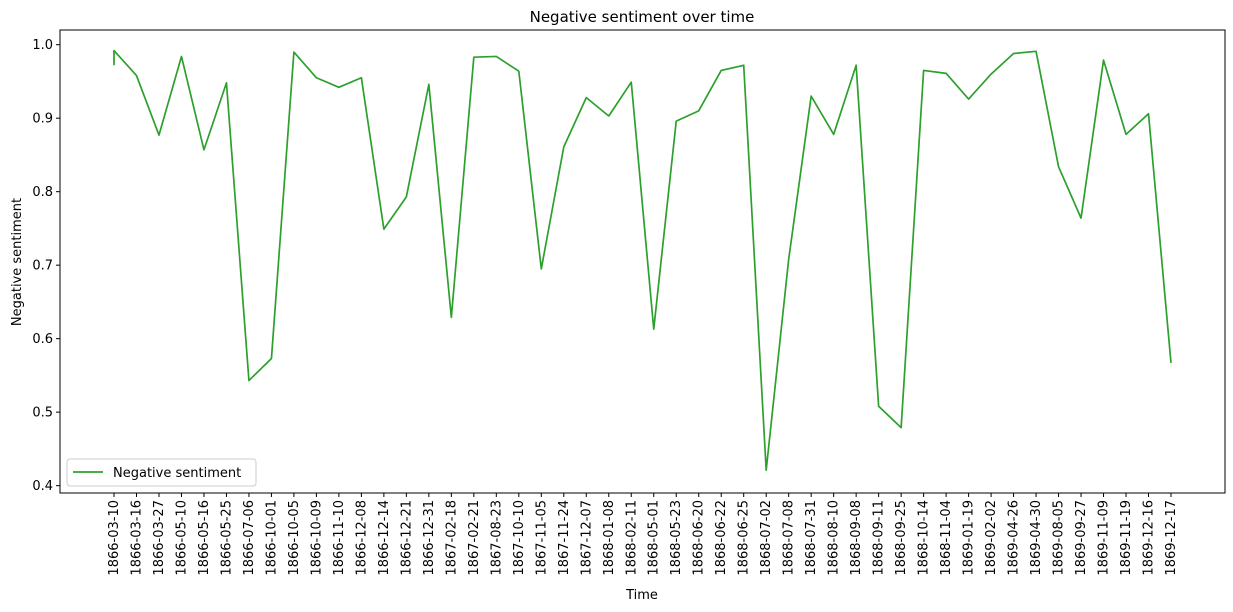 Image resolution: width=1233 pixels, height=612 pixels. What do you see at coordinates (226, 538) in the screenshot?
I see `x-tick-label: 1866-05-25` at bounding box center [226, 538].